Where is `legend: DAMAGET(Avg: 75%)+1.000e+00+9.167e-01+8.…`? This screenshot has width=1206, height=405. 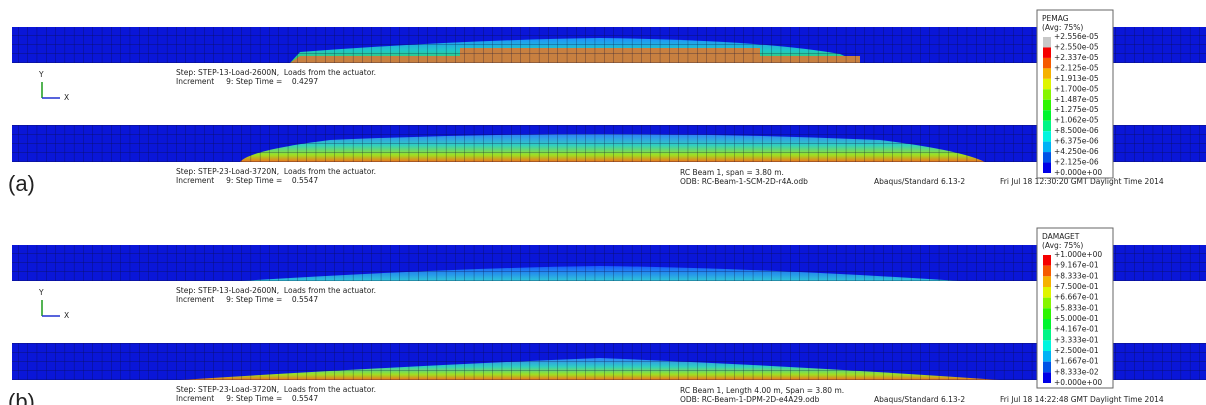 legend: DAMAGET(Avg: 75%)+1.000e+00+9.167e-01+8.… is located at coordinates (1075, 308).